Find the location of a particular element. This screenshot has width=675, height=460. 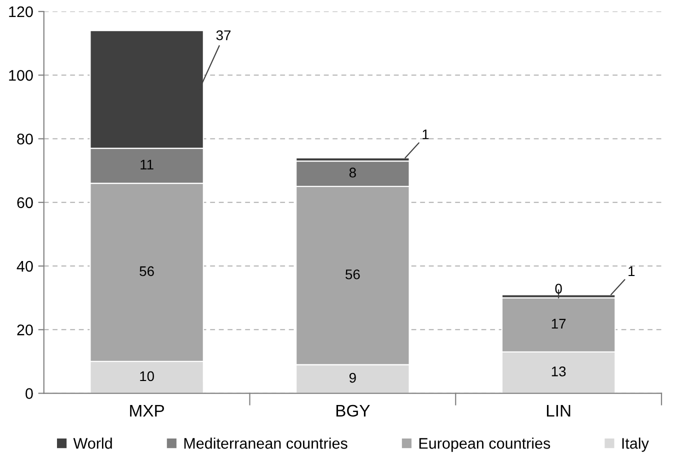

data-label: 10 is located at coordinates (147, 376).